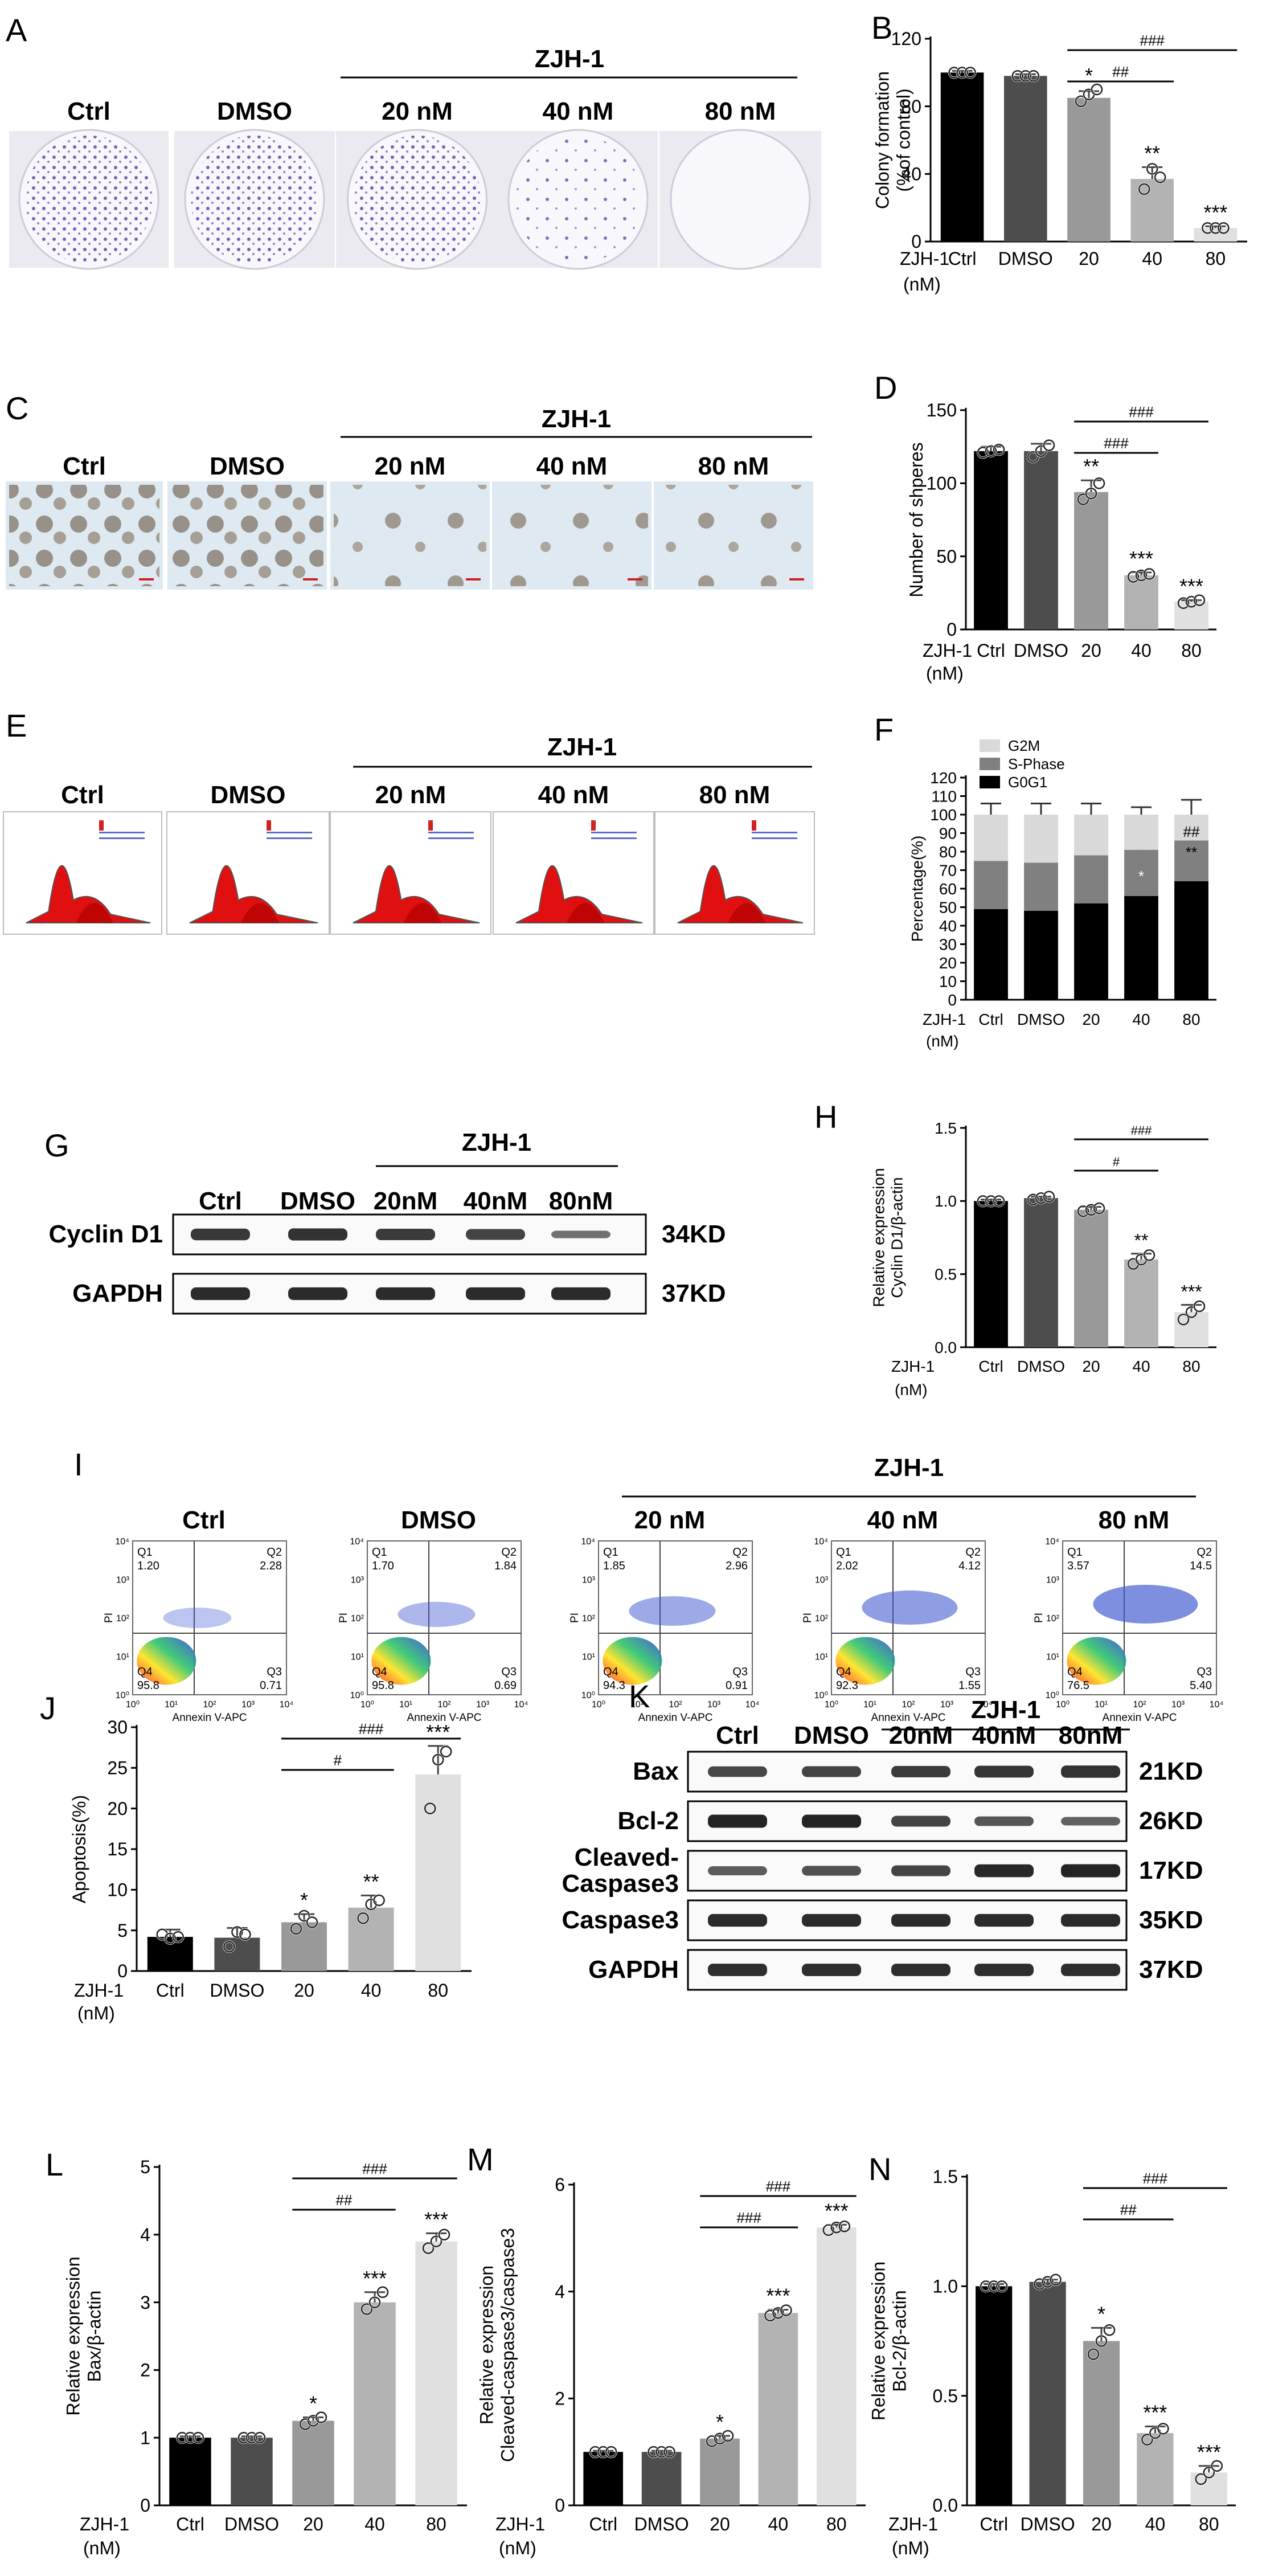  I want to click on flow-y-tick: 10³, so click(1053, 1580).